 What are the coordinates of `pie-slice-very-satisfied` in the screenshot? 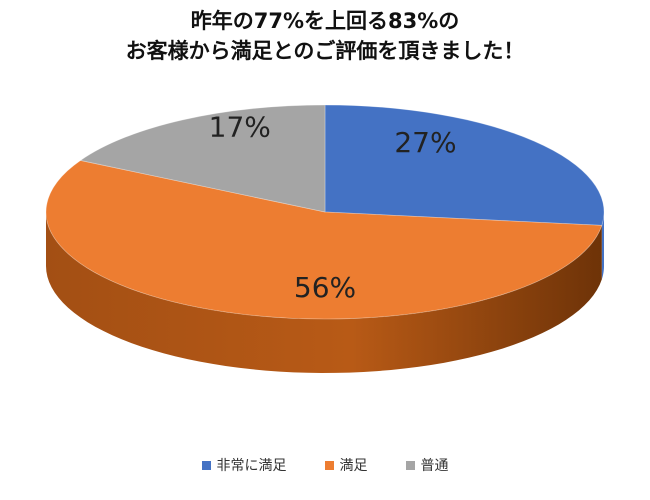 It's located at (464, 165).